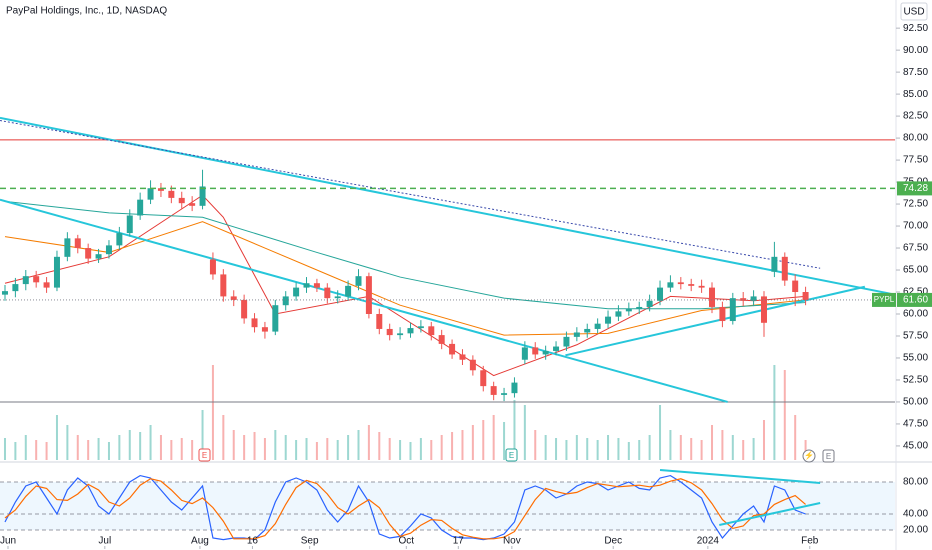 Image resolution: width=932 pixels, height=550 pixels. I want to click on x-tick-label: 17, so click(459, 541).